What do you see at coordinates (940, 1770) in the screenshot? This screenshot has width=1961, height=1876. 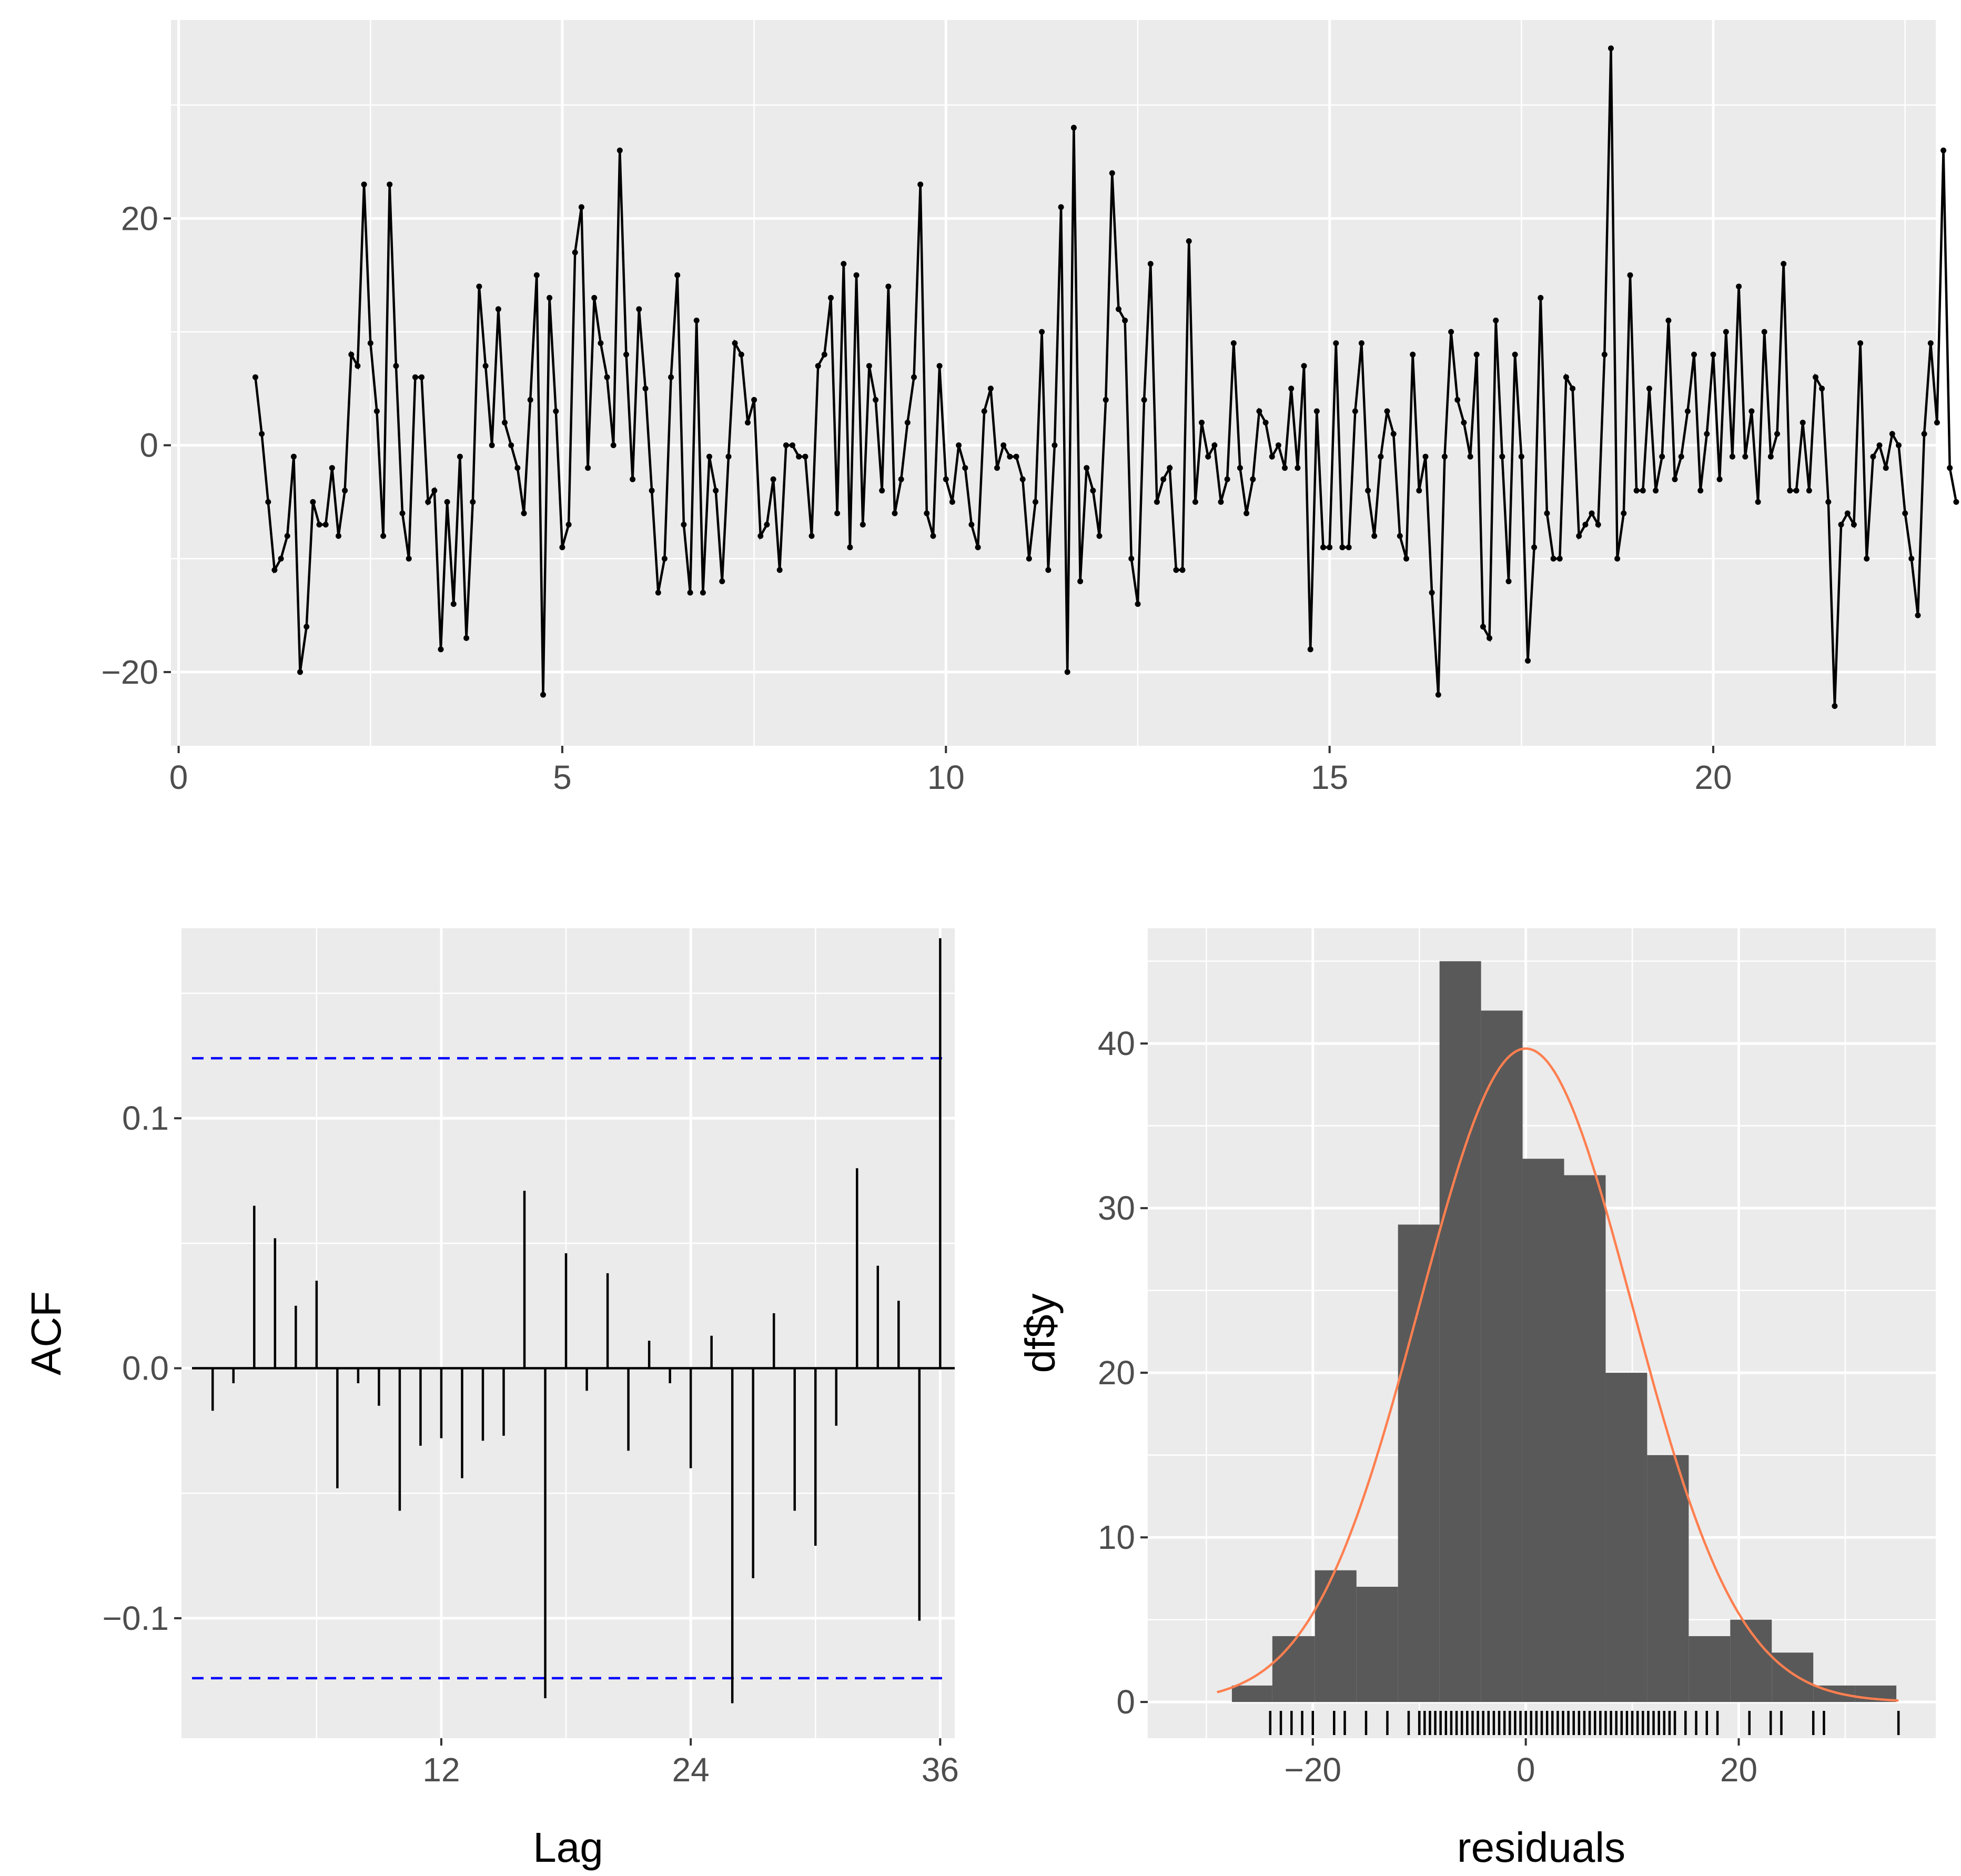 I see `acf-x-tick-label: 36` at bounding box center [940, 1770].